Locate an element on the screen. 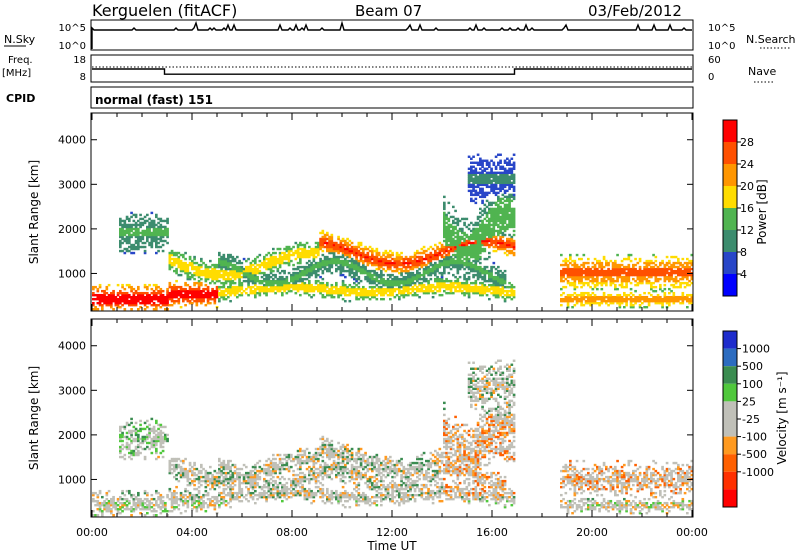 Image resolution: width=800 pixels, height=554 pixels. power-colorbar-swatch is located at coordinates (730, 285).